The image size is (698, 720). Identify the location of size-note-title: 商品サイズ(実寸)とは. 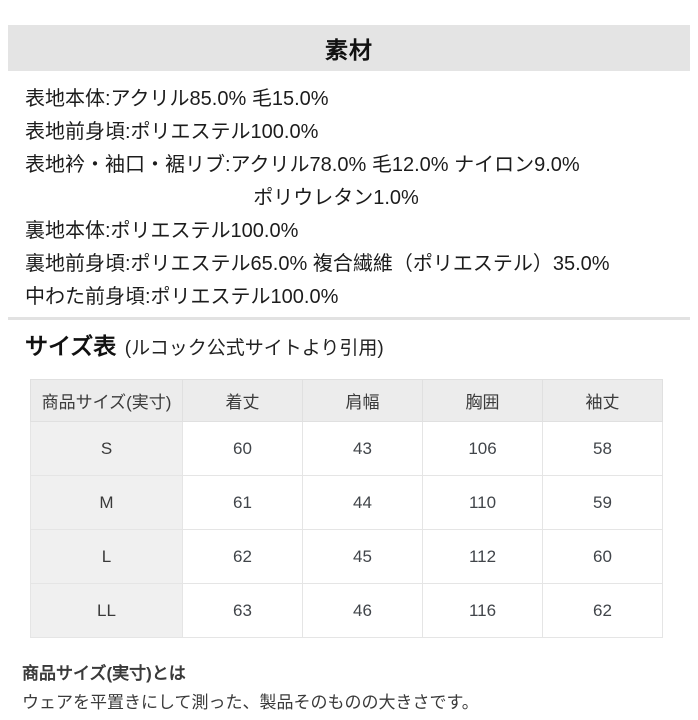
(104, 673).